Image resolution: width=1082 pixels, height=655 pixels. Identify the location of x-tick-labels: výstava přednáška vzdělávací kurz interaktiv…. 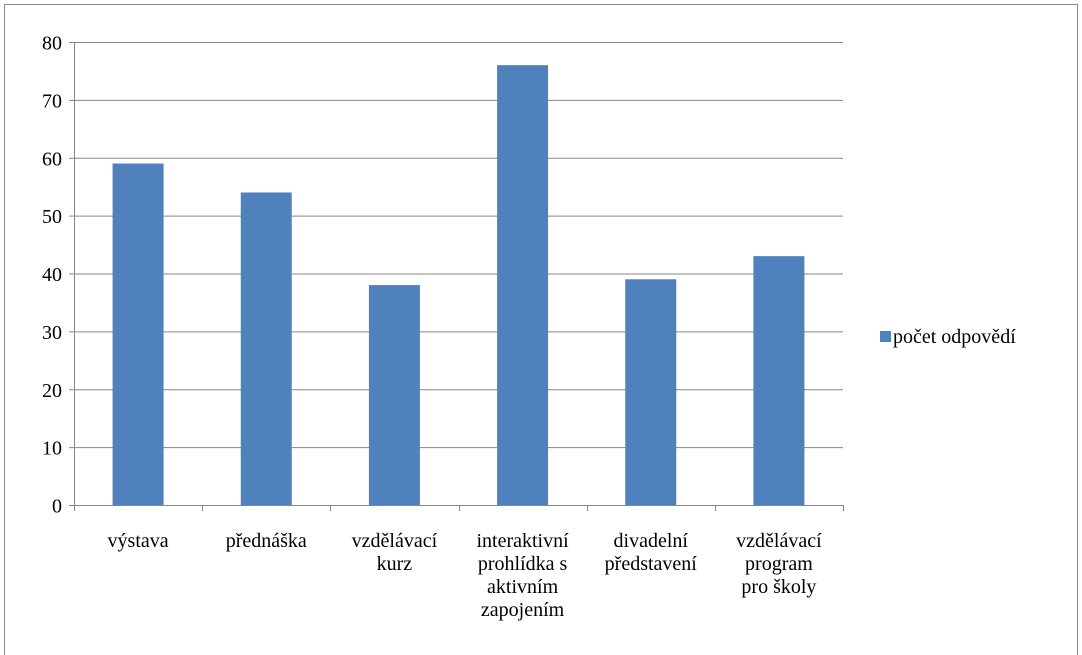
(465, 575).